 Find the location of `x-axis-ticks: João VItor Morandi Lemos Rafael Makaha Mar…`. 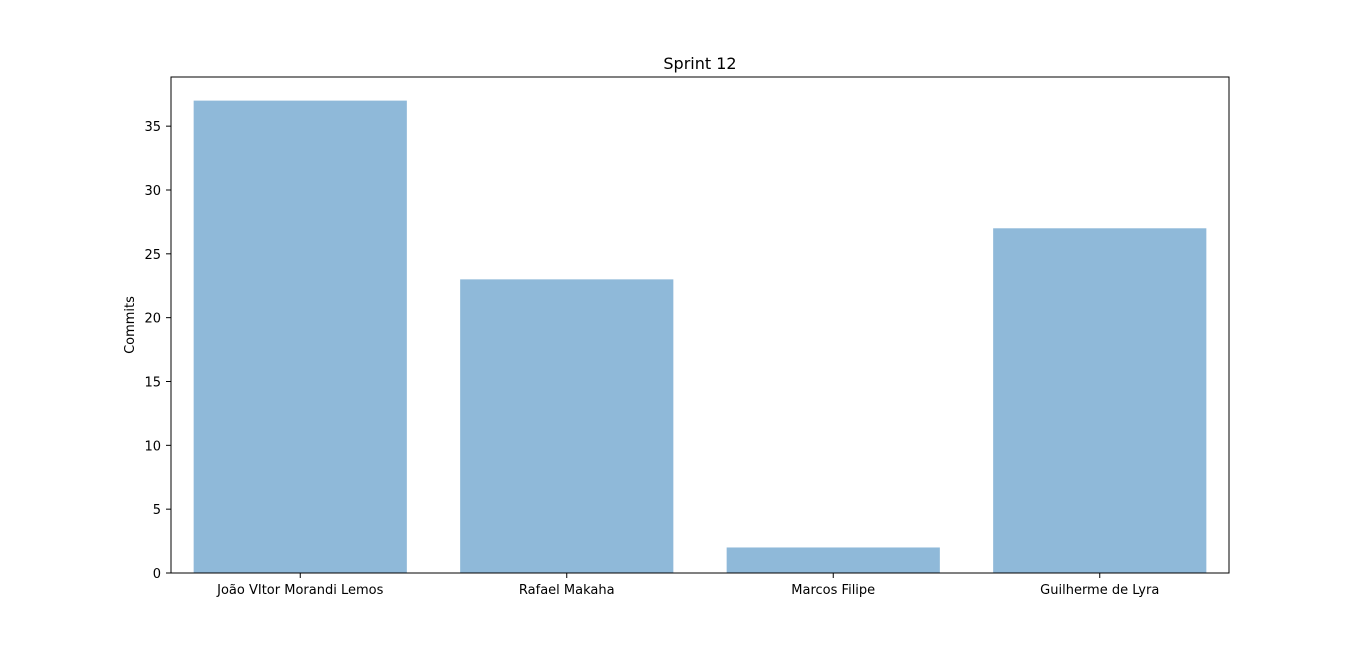

x-axis-ticks: João VItor Morandi Lemos Rafael Makaha Mar… is located at coordinates (687, 585).